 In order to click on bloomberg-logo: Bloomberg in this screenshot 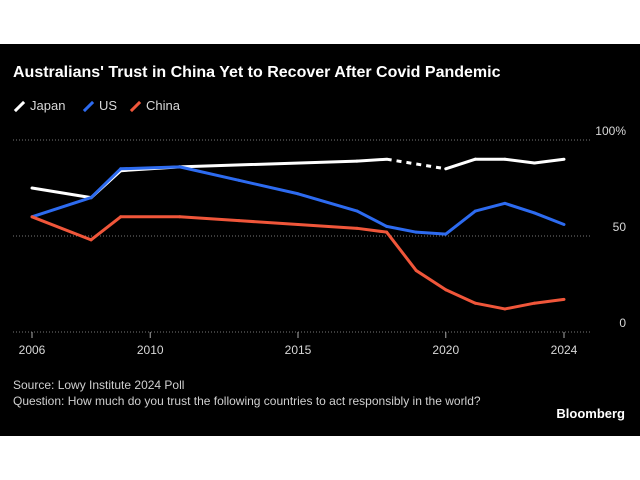, I will do `click(590, 413)`.